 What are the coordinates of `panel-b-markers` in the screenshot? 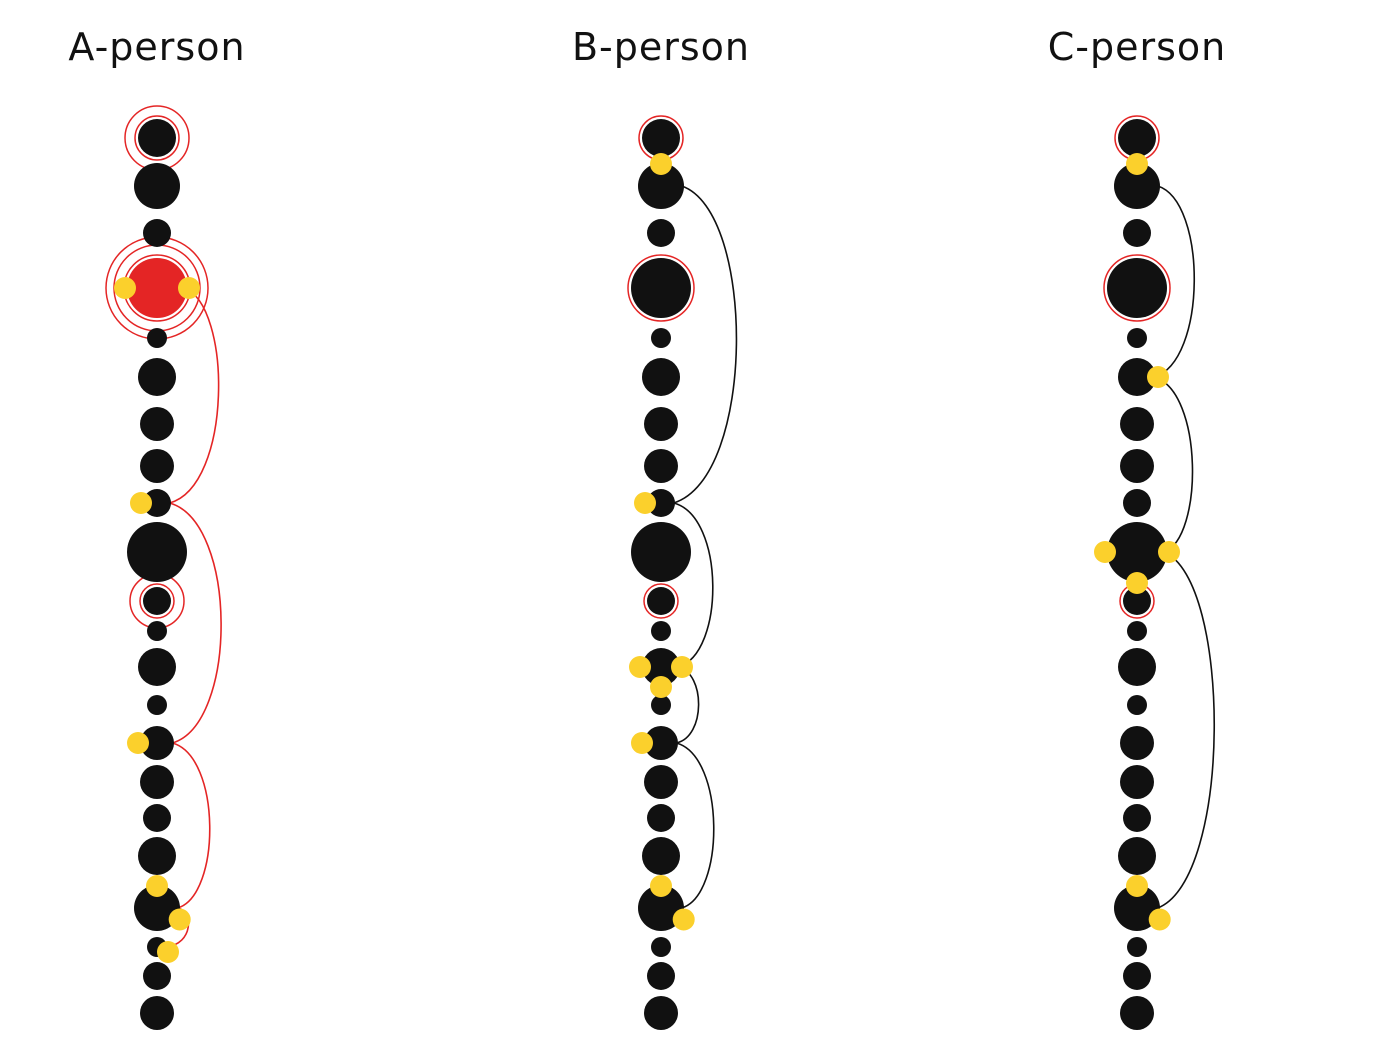 It's located at (662, 542).